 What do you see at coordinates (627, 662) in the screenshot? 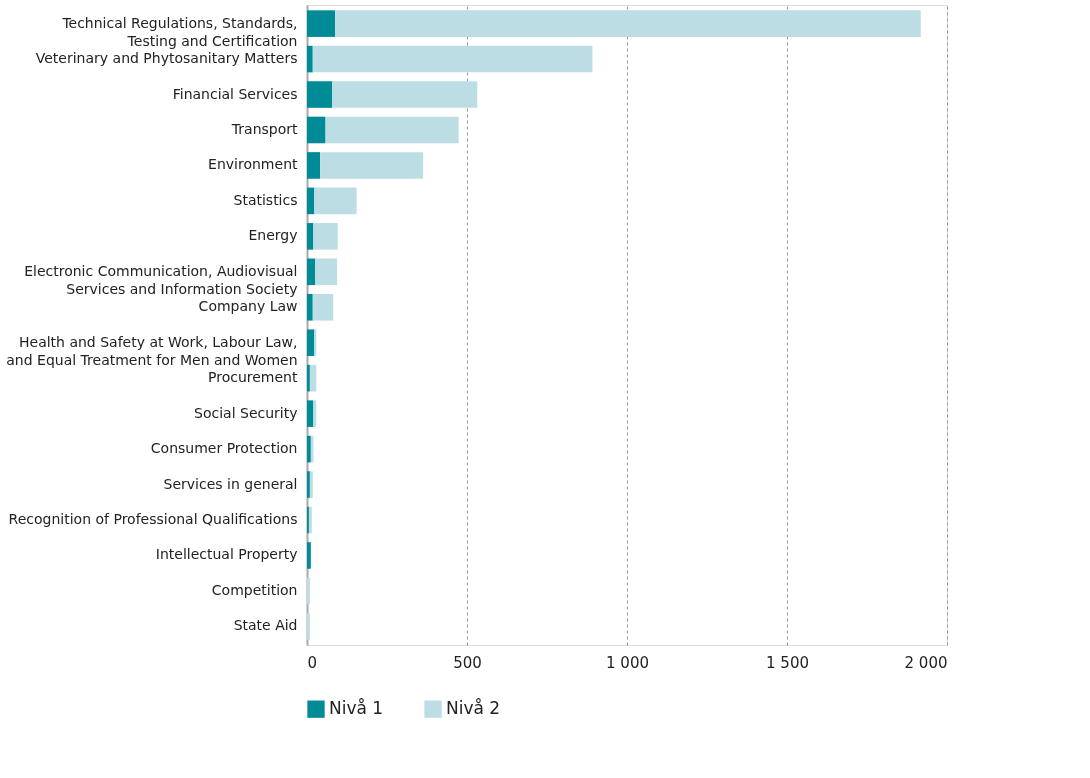
I see `x-tick-label: 1 000` at bounding box center [627, 662].